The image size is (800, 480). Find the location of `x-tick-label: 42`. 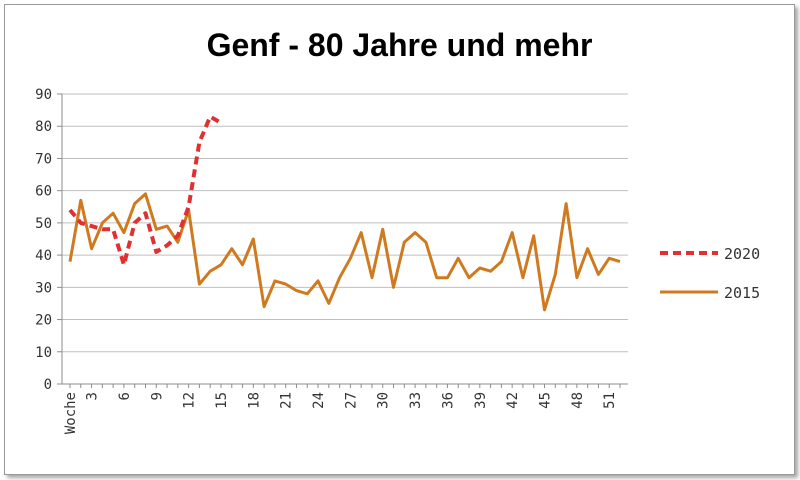

x-tick-label: 42 is located at coordinates (513, 400).